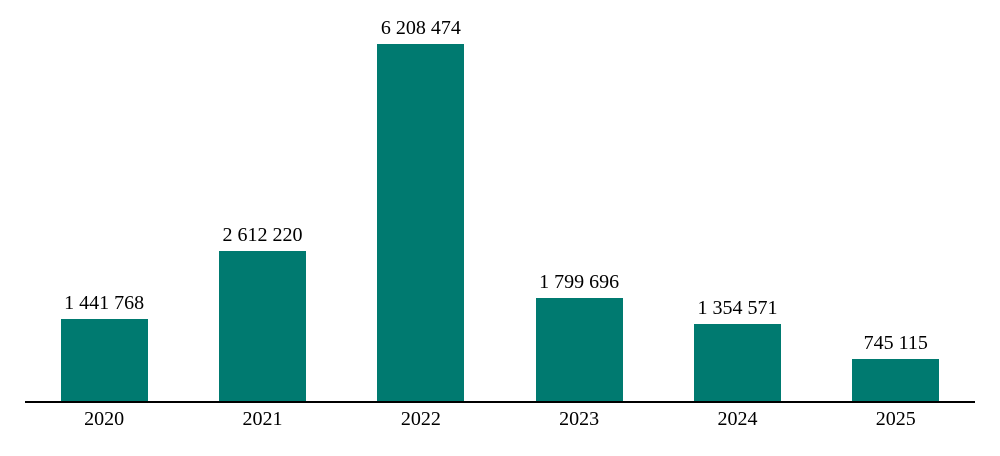  Describe the element at coordinates (896, 201) in the screenshot. I see `bar-group: 745 115` at that location.